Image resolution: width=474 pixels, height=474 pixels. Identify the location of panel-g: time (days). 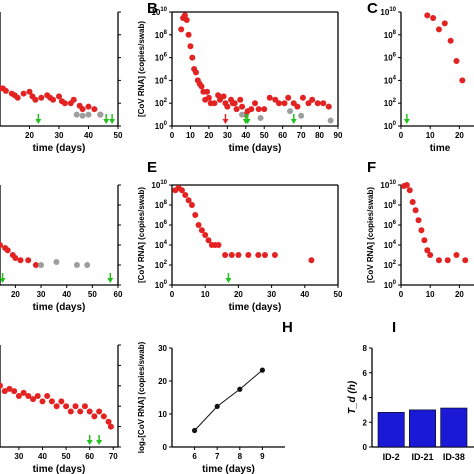
(60, 409).